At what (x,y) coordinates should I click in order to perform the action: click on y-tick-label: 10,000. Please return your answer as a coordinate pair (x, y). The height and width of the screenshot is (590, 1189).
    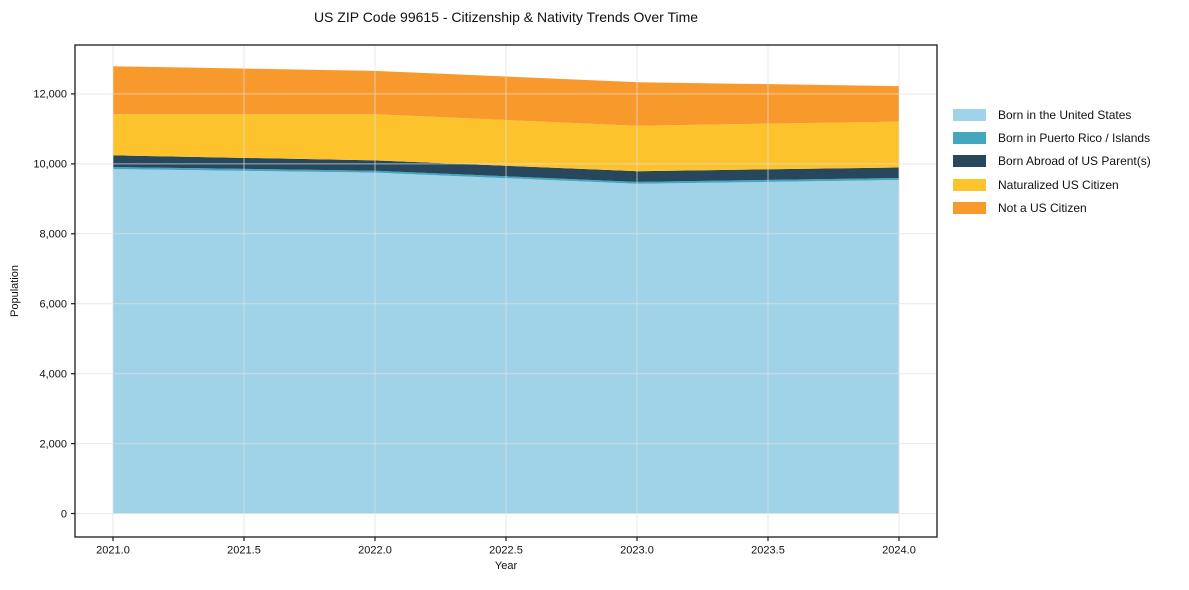
    Looking at the image, I should click on (50, 165).